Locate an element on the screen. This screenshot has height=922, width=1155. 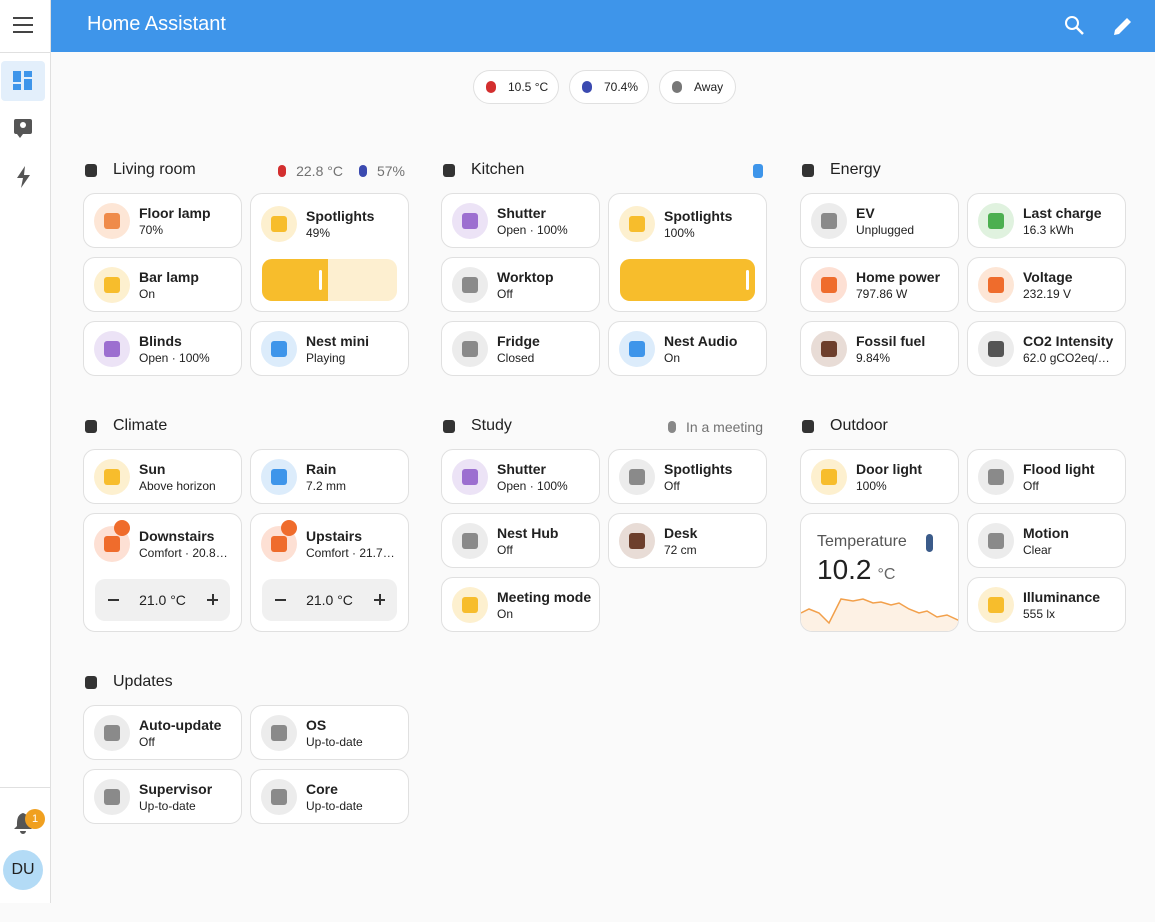
entity-tile: Upstairs Comfort · 21.7… 21.0 °C is located at coordinates (329, 572).